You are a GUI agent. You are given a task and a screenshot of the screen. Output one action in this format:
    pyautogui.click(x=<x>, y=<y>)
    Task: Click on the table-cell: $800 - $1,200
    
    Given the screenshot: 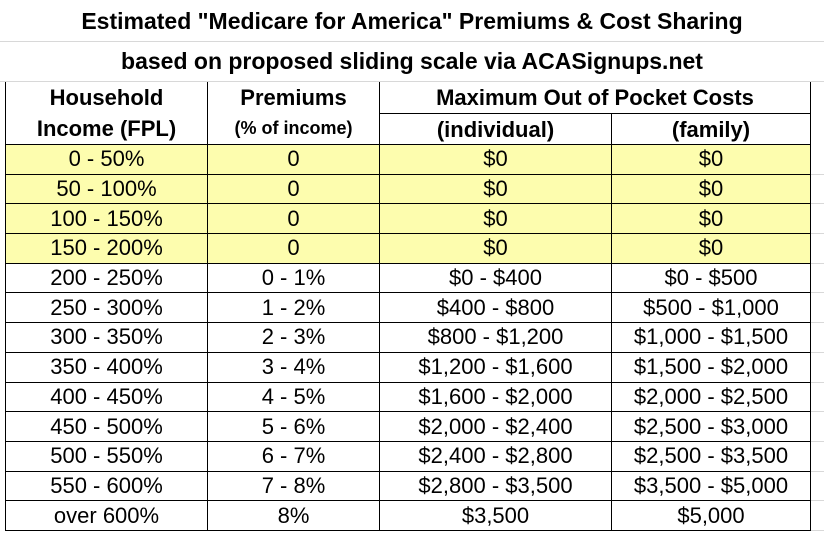 What is the action you would take?
    pyautogui.click(x=496, y=338)
    